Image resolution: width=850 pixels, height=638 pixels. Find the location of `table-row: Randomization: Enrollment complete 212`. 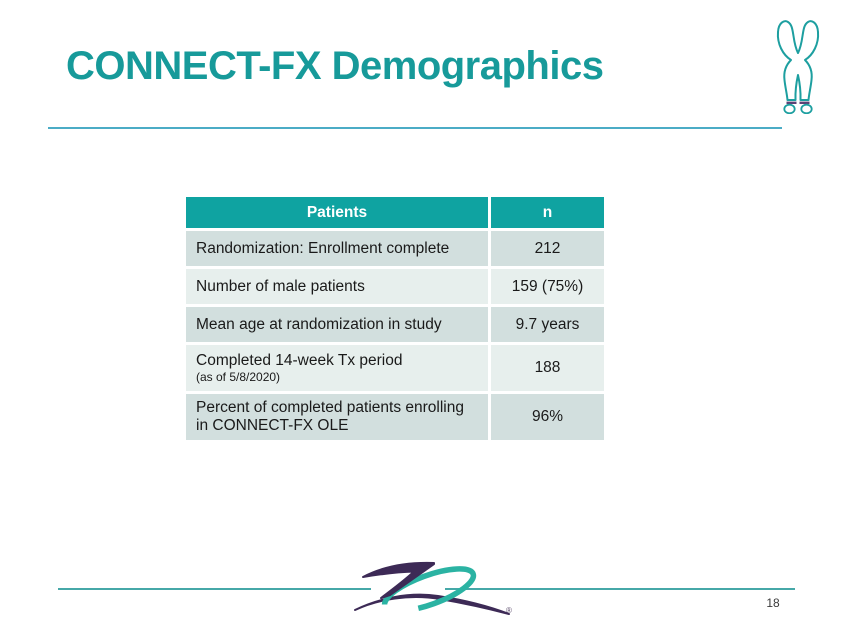

table-row: Randomization: Enrollment complete 212 is located at coordinates (395, 247).